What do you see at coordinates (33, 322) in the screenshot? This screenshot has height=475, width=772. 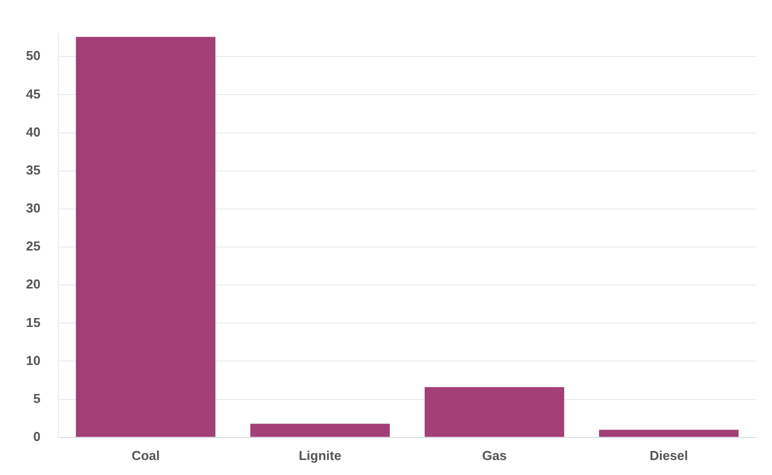 I see `y-tick-label: 15` at bounding box center [33, 322].